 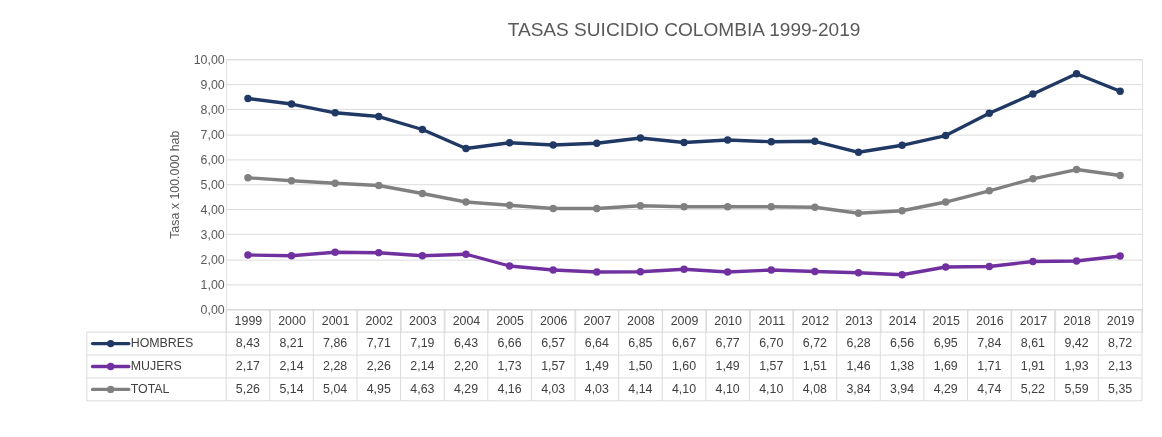 What do you see at coordinates (945, 343) in the screenshot?
I see `data-label: 6,95` at bounding box center [945, 343].